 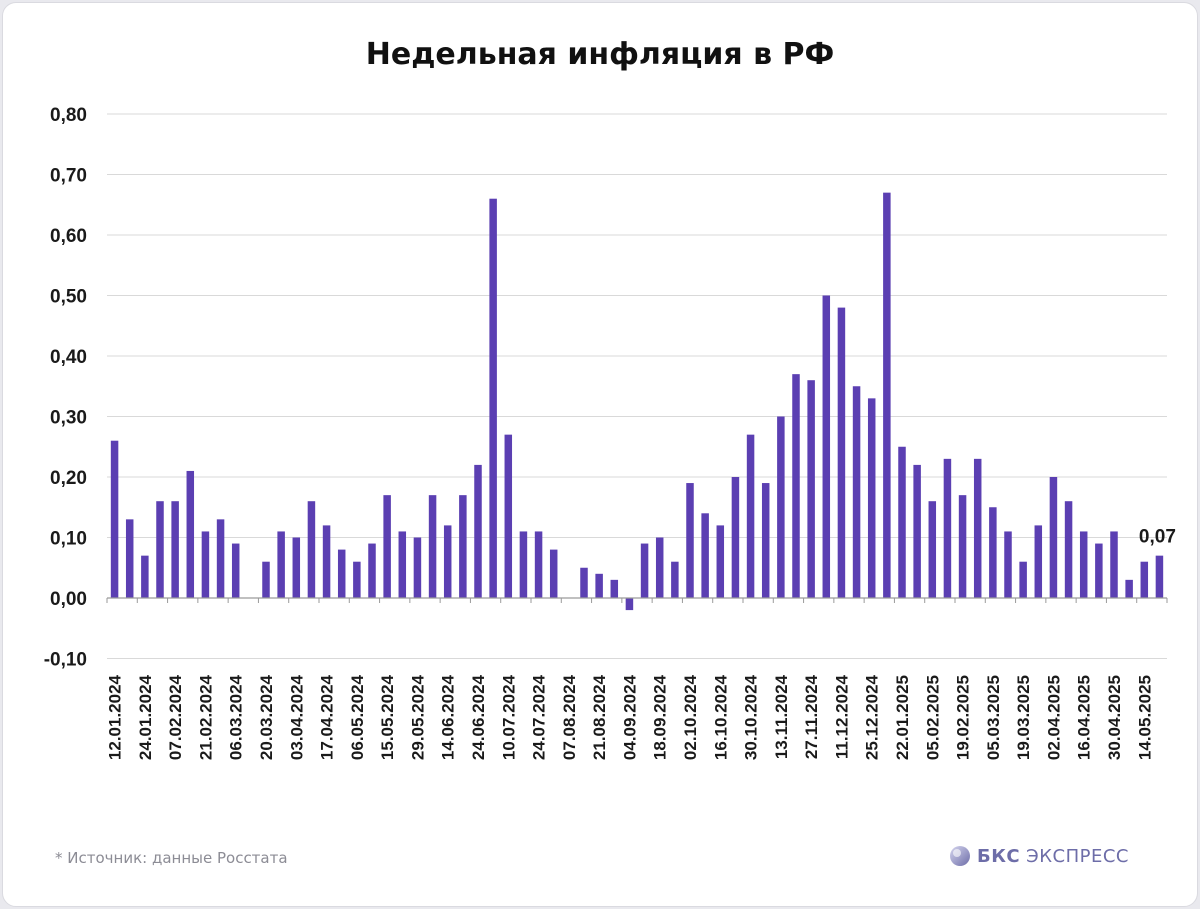 What do you see at coordinates (1144, 717) in the screenshot?
I see `x-tick-label: 14.05.2025` at bounding box center [1144, 717].